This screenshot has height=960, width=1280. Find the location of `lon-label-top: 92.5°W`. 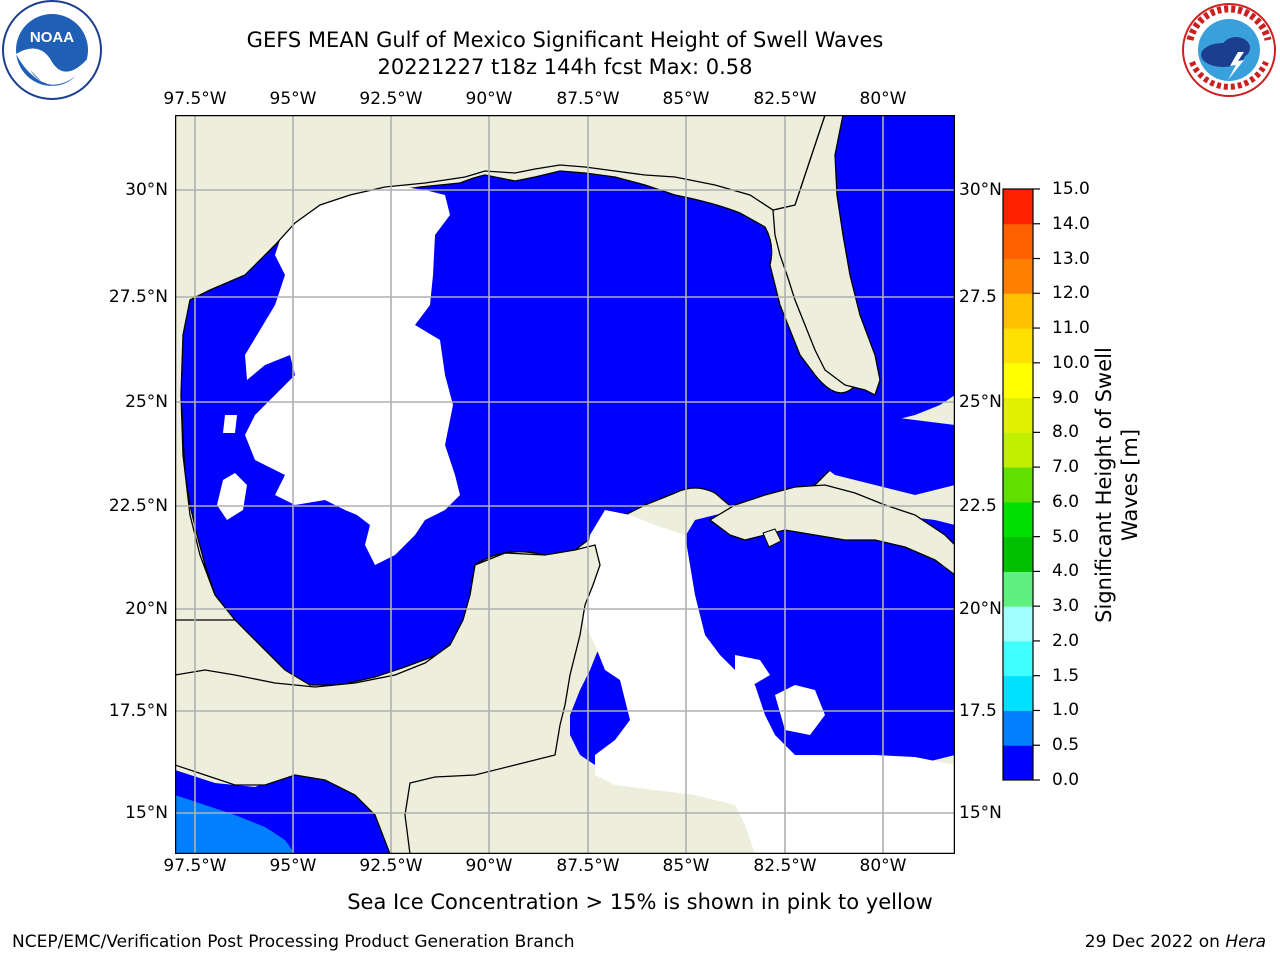

lon-label-top: 92.5°W is located at coordinates (391, 99).